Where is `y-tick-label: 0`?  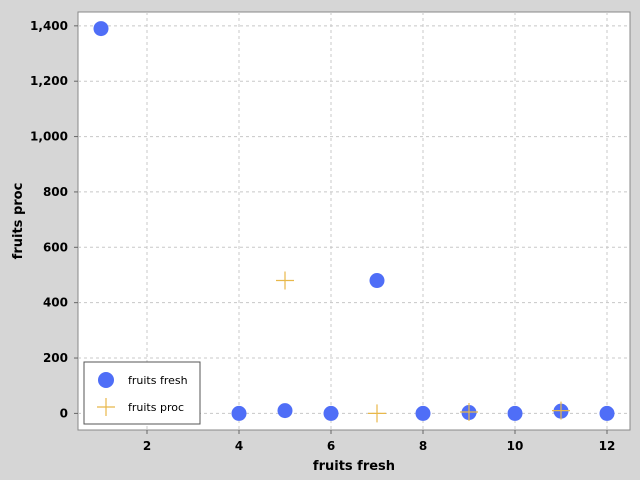
y-tick-label: 0 is located at coordinates (64, 413).